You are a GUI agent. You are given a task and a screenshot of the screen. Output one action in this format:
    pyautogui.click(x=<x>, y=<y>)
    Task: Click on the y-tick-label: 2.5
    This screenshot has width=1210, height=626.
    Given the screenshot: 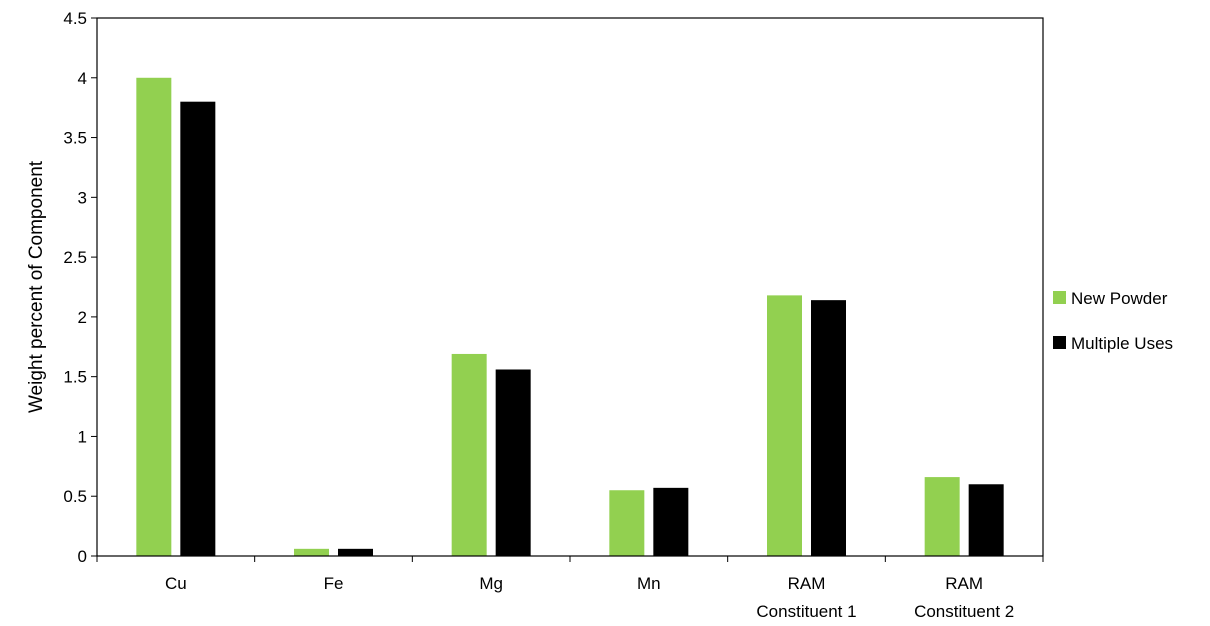 What is the action you would take?
    pyautogui.click(x=75, y=257)
    